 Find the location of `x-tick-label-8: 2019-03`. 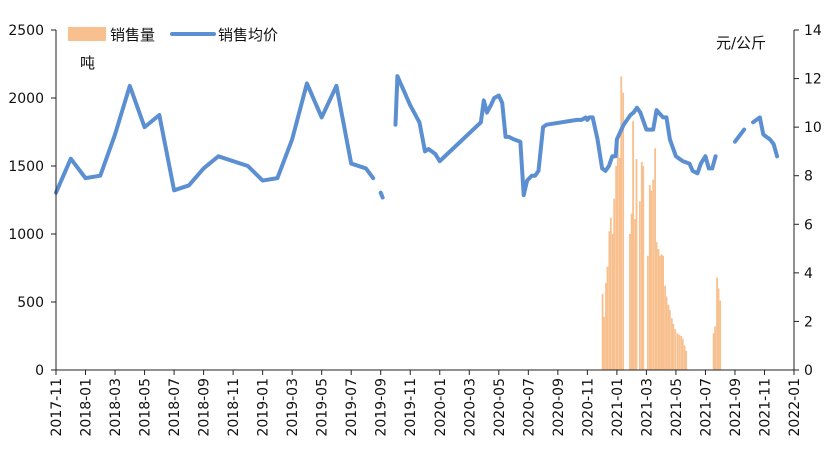

x-tick-label-8: 2019-03 is located at coordinates (293, 407).